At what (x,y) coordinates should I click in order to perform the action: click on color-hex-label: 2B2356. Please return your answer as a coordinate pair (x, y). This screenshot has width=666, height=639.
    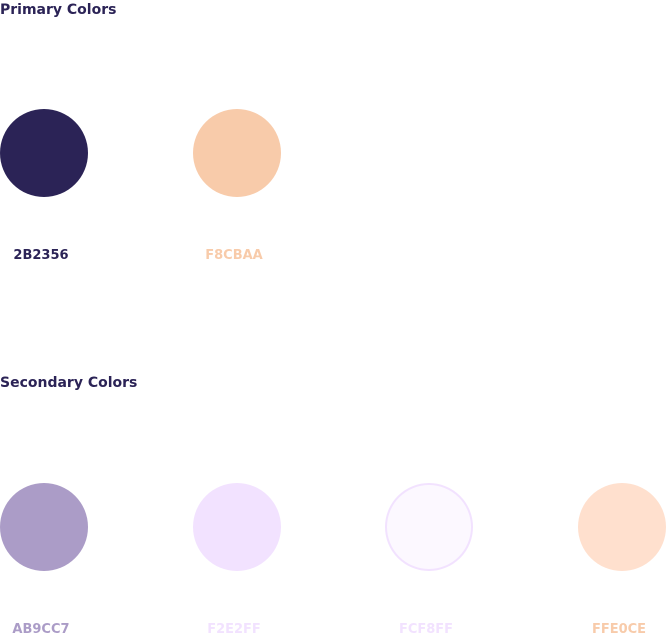
    Looking at the image, I should click on (41, 255).